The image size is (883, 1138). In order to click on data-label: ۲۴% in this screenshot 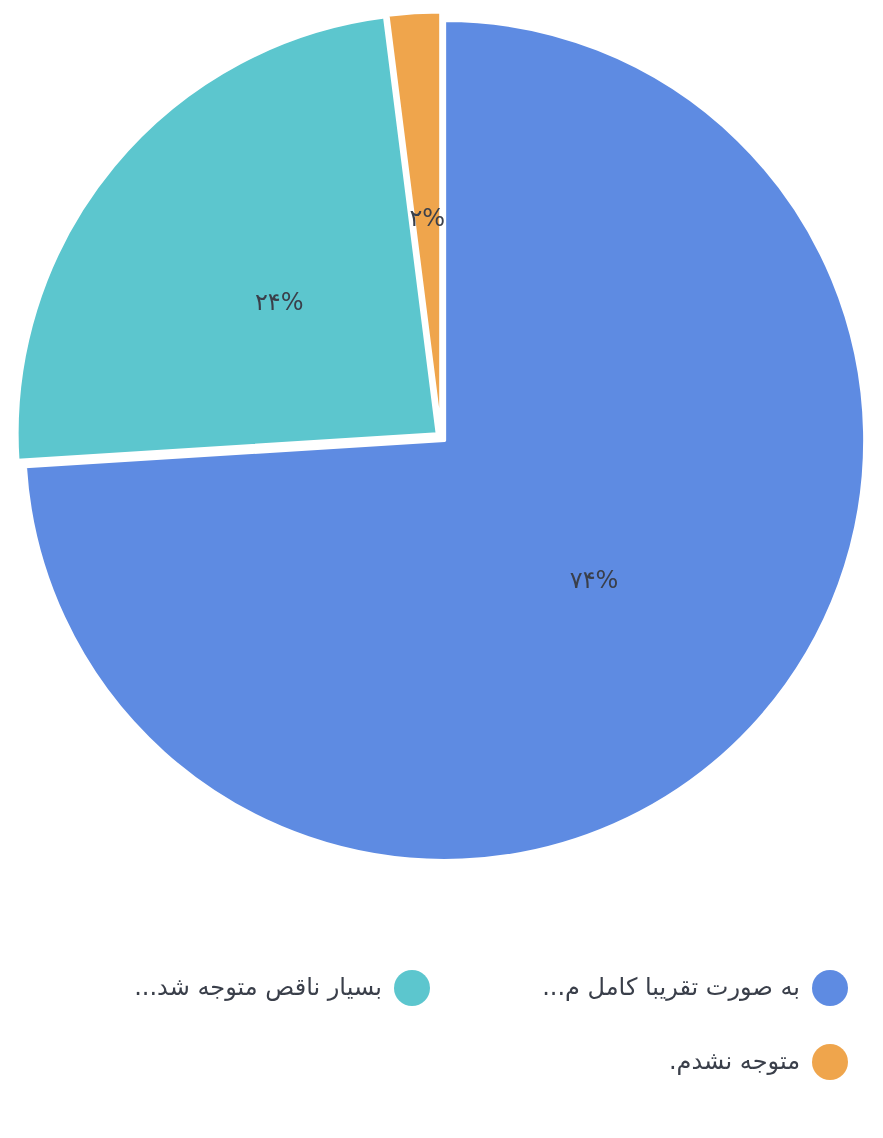, I will do `click(279, 302)`.